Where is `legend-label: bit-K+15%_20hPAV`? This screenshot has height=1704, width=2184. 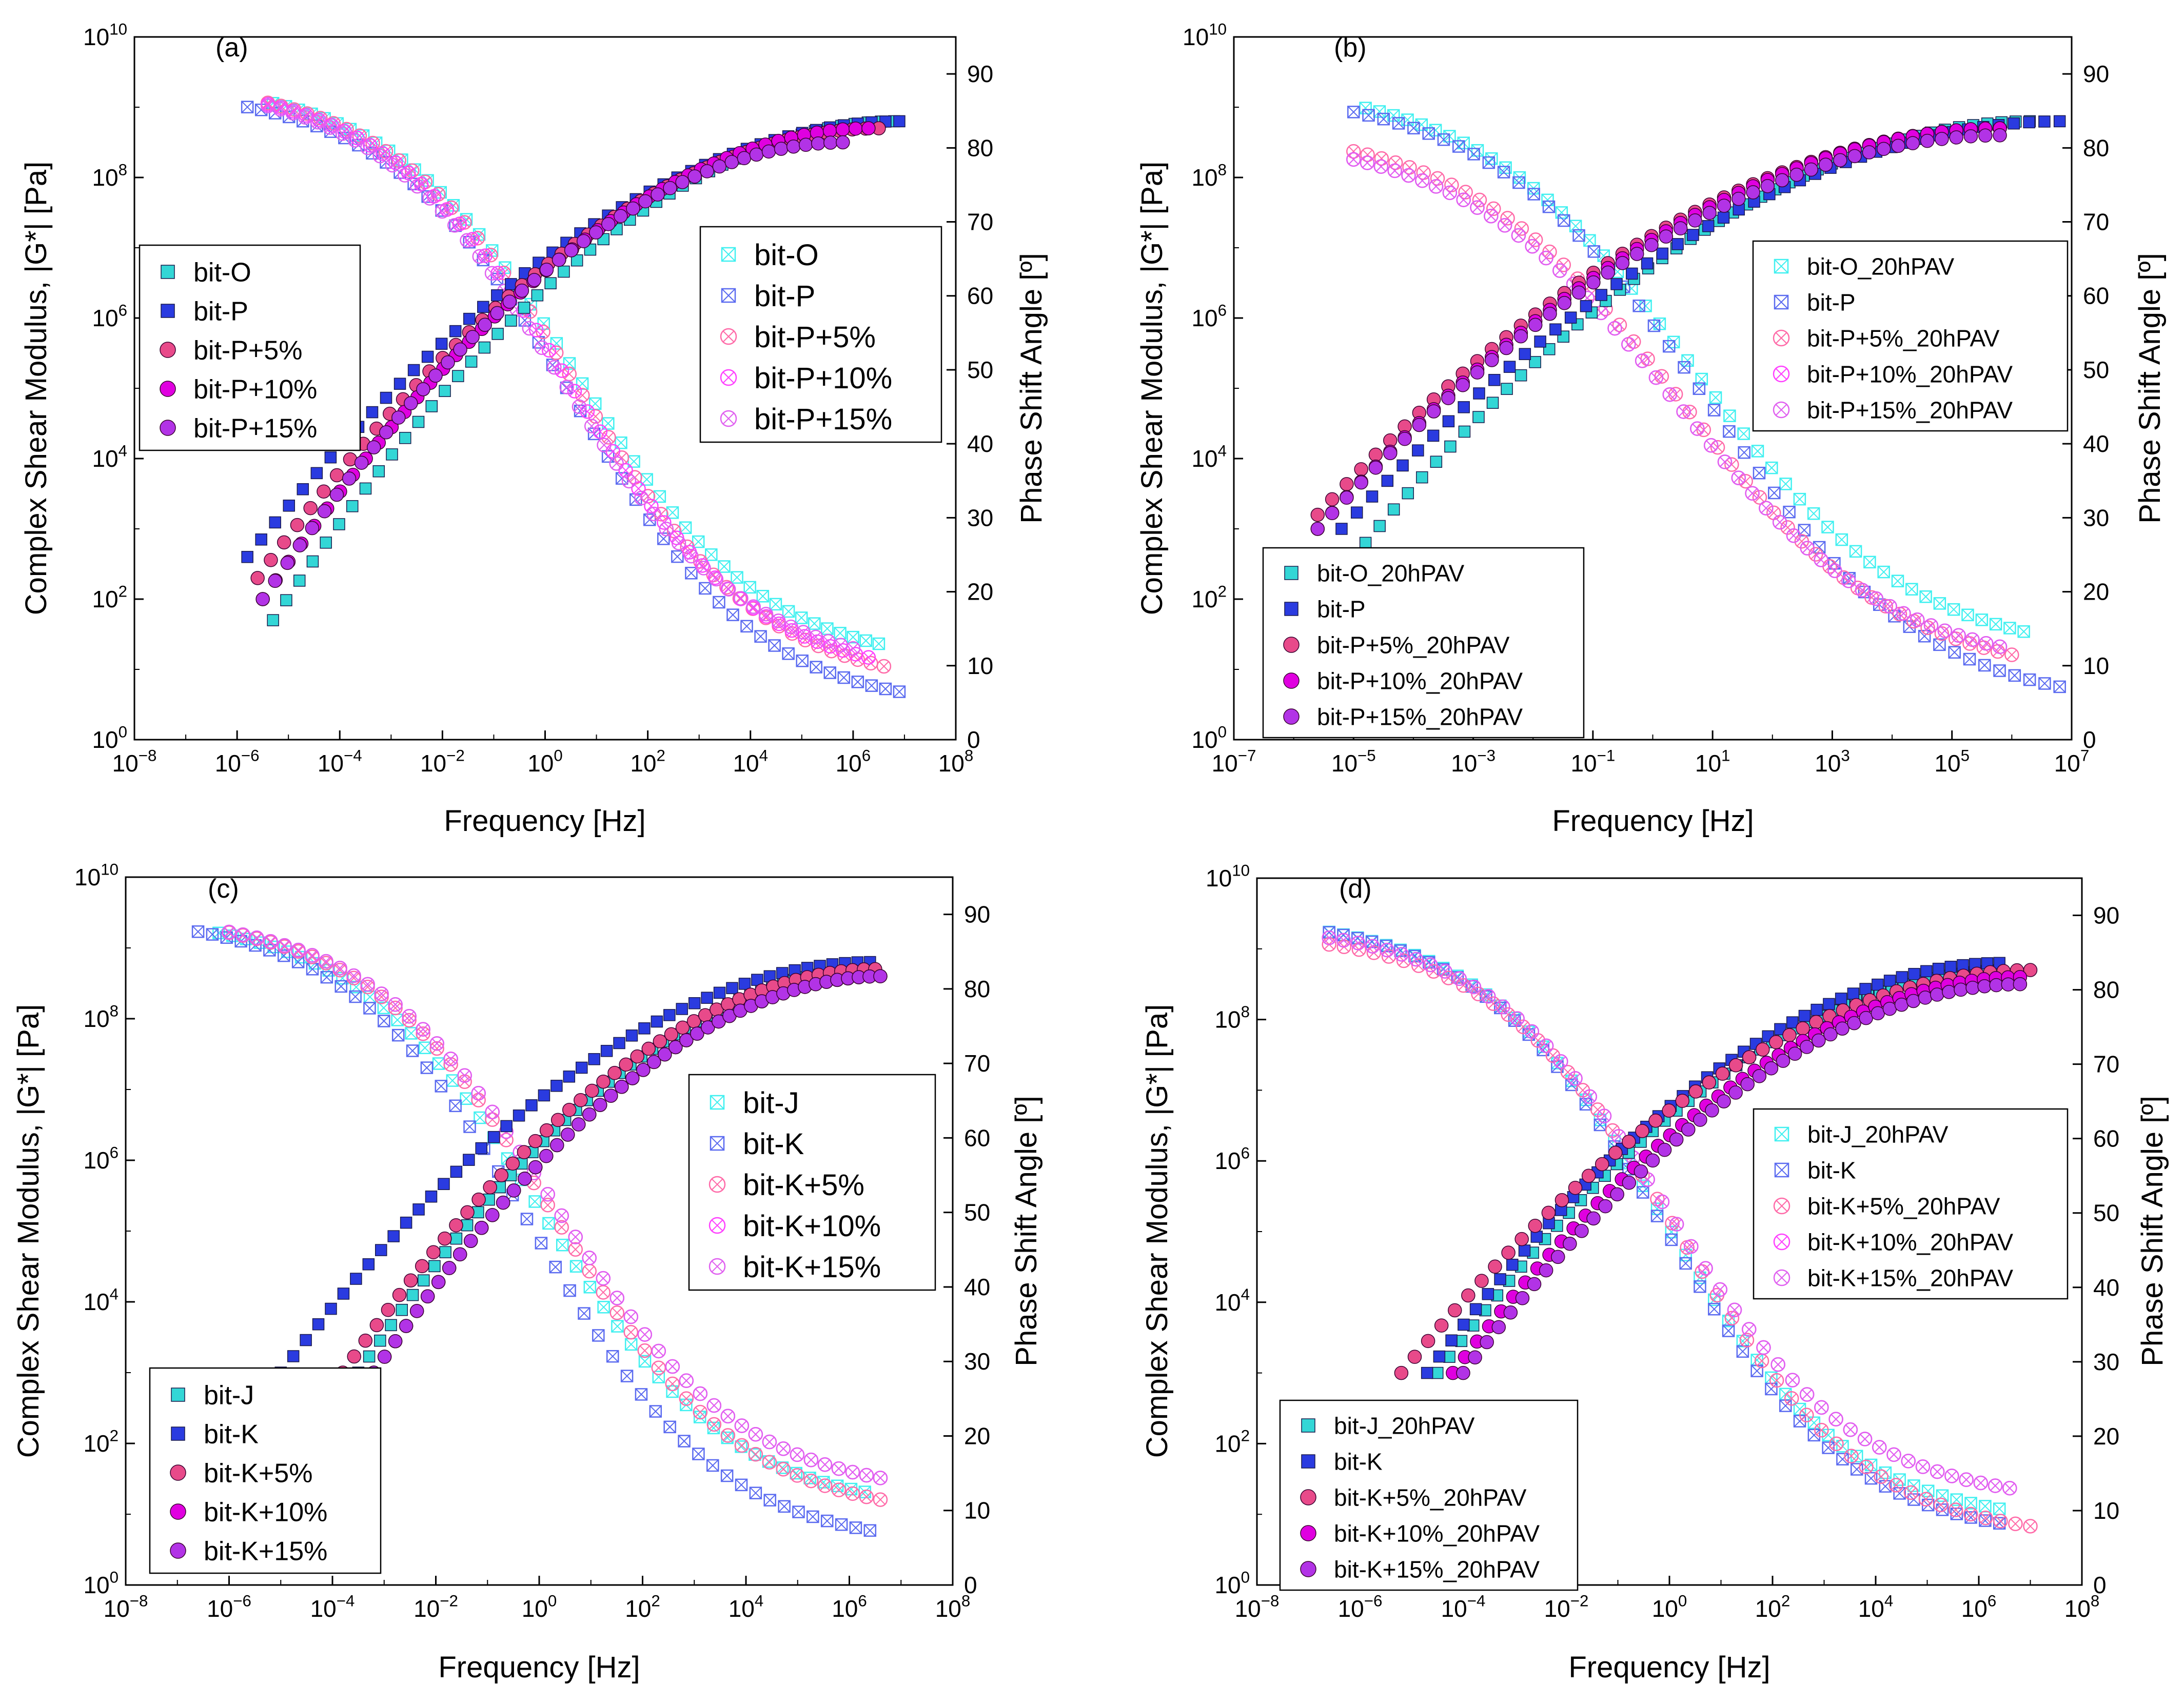
legend-label: bit-K+15%_20hPAV is located at coordinates (1437, 1569).